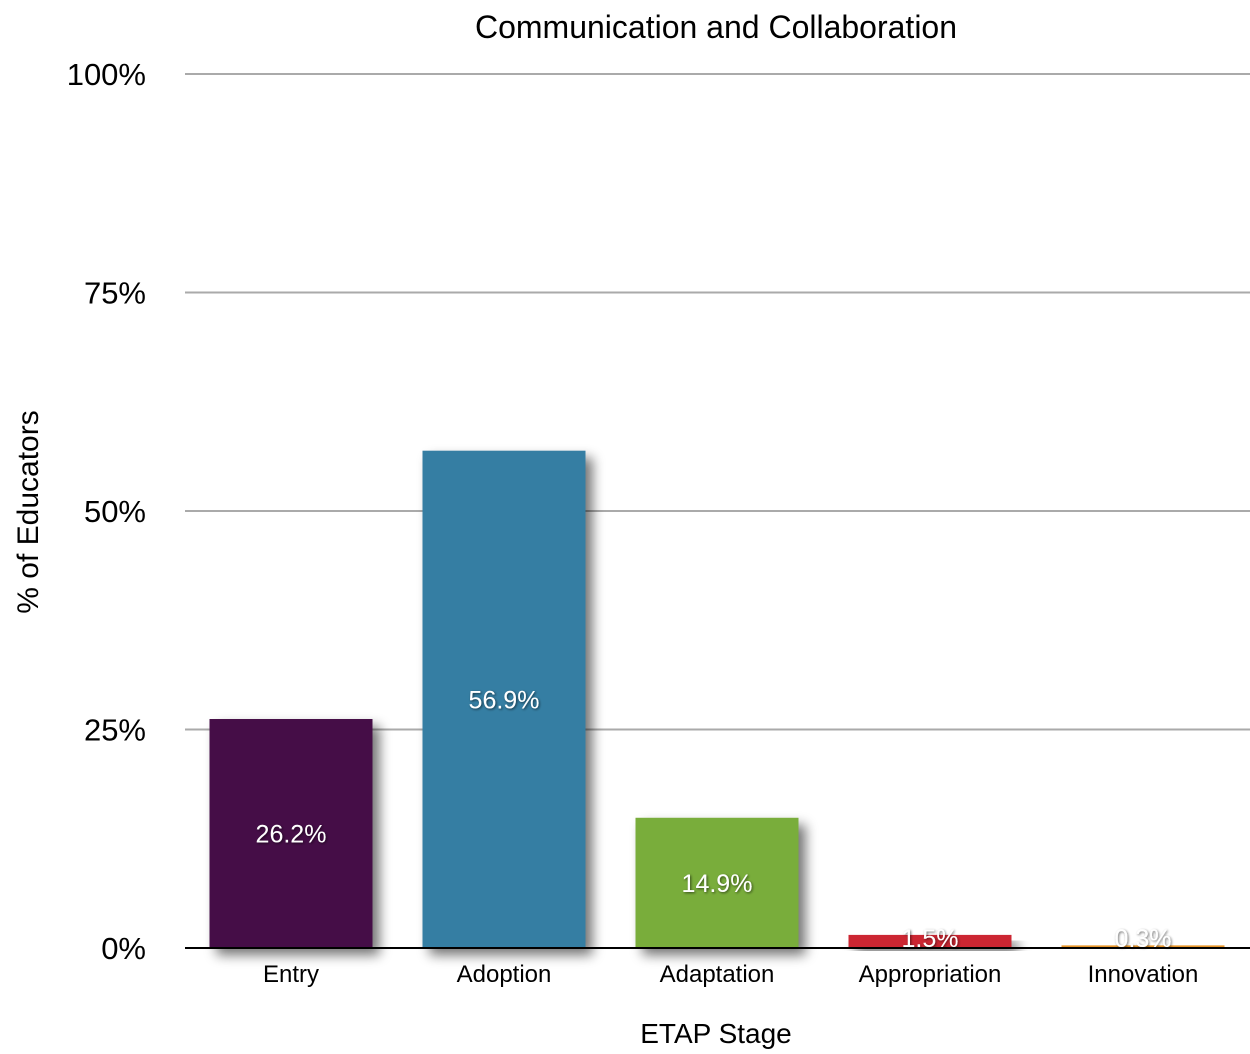 This screenshot has height=1054, width=1250. I want to click on y-axis-ticks: 0% 25% 50% 75% 100%, so click(106, 511).